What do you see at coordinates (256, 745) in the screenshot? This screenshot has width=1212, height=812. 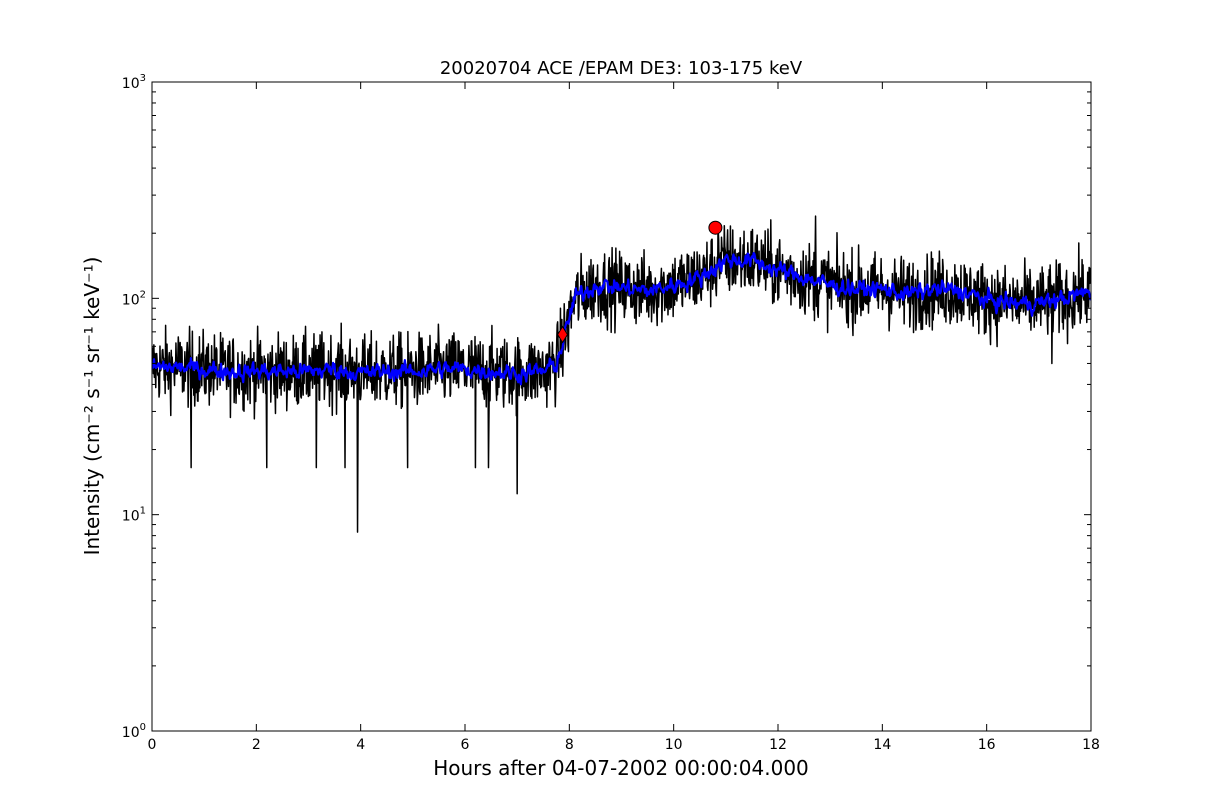 I see `x-tick-label: 2` at bounding box center [256, 745].